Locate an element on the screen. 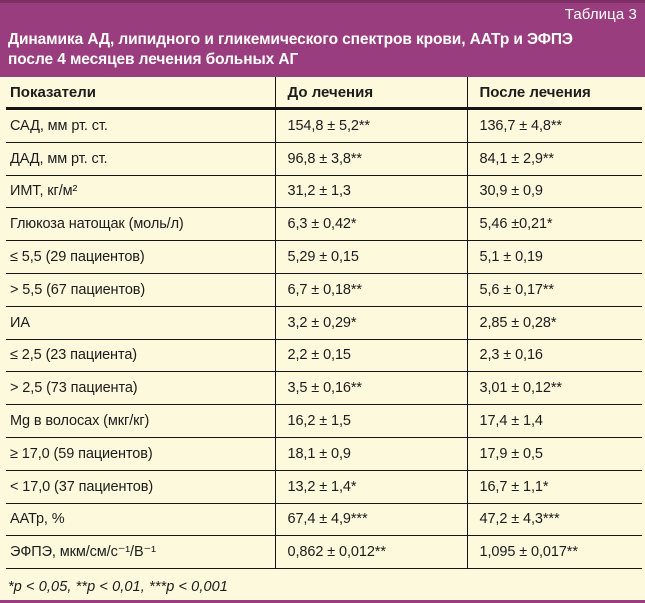 The height and width of the screenshot is (603, 645). header-before-treatment: До лечения is located at coordinates (371, 93).